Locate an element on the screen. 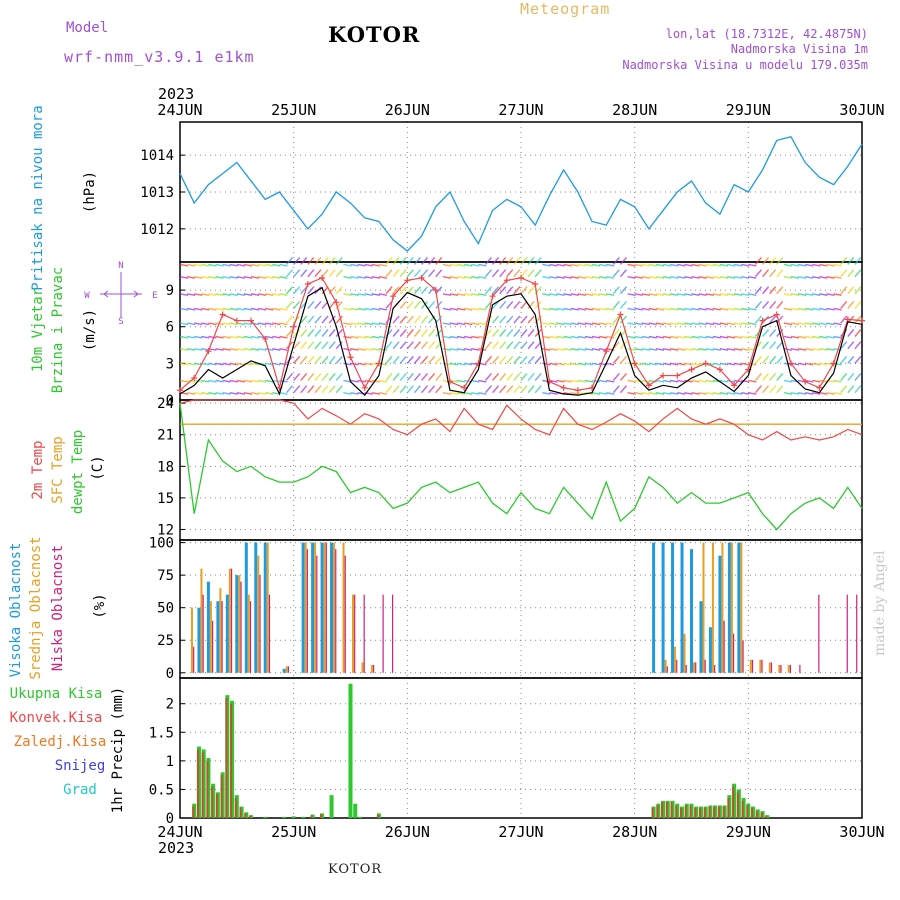 The image size is (900, 900). year-label-top: 2023 is located at coordinates (176, 94).